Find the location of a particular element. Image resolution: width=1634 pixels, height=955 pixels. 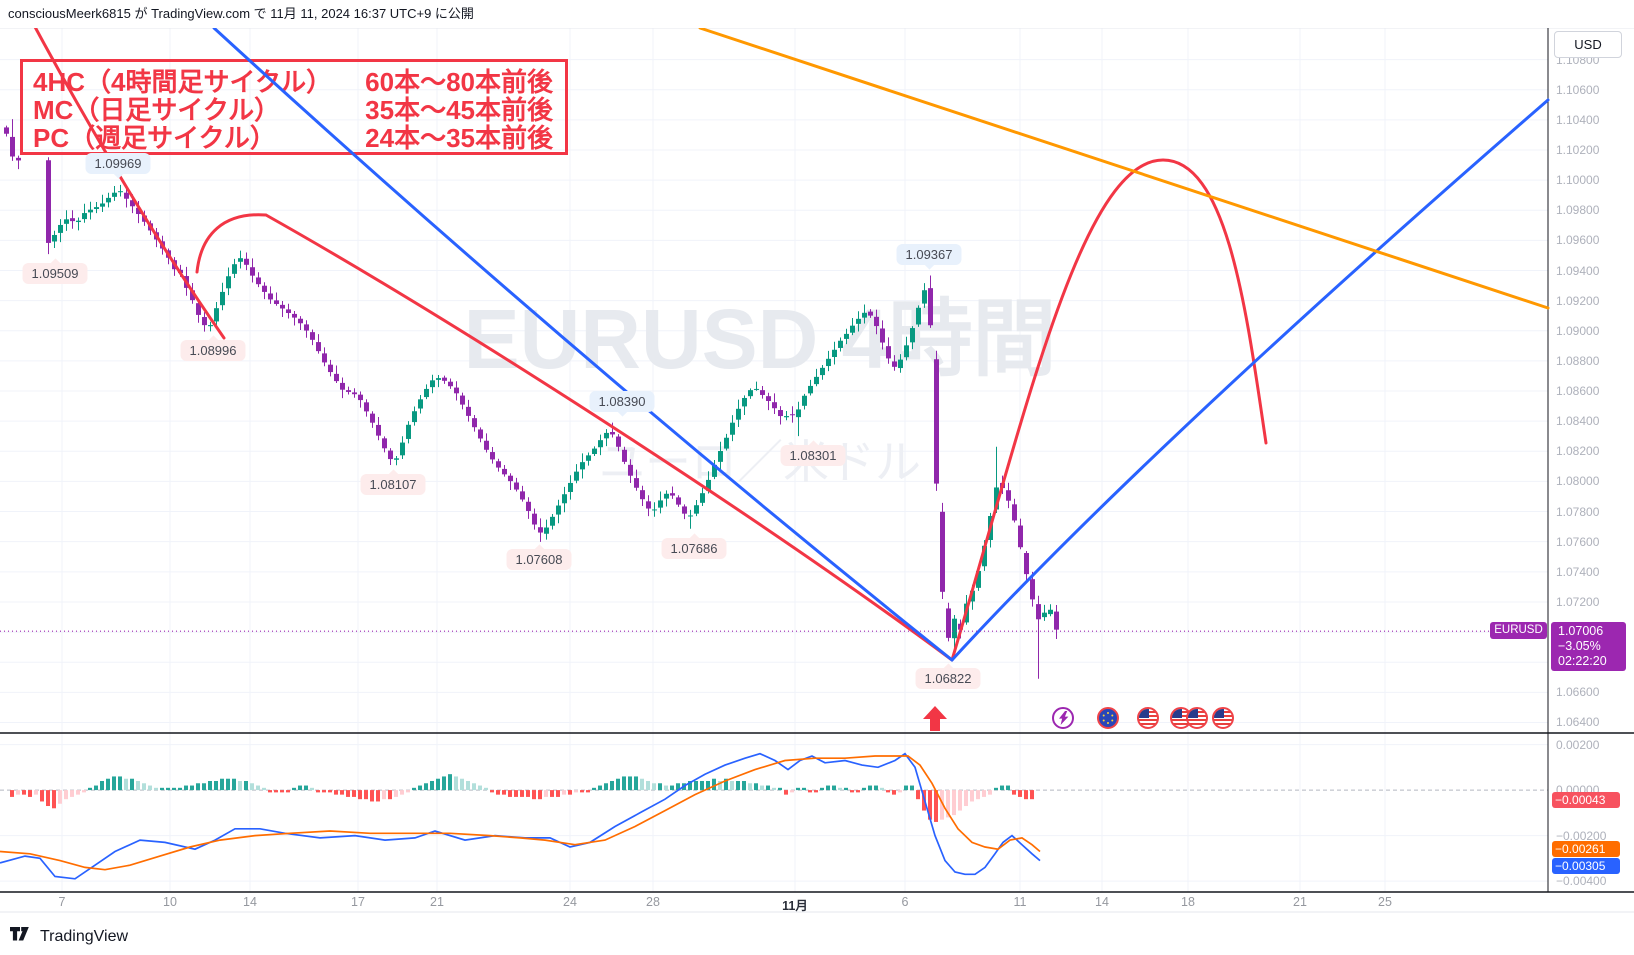

price-axis-tick: 1.09200 is located at coordinates (1578, 300).